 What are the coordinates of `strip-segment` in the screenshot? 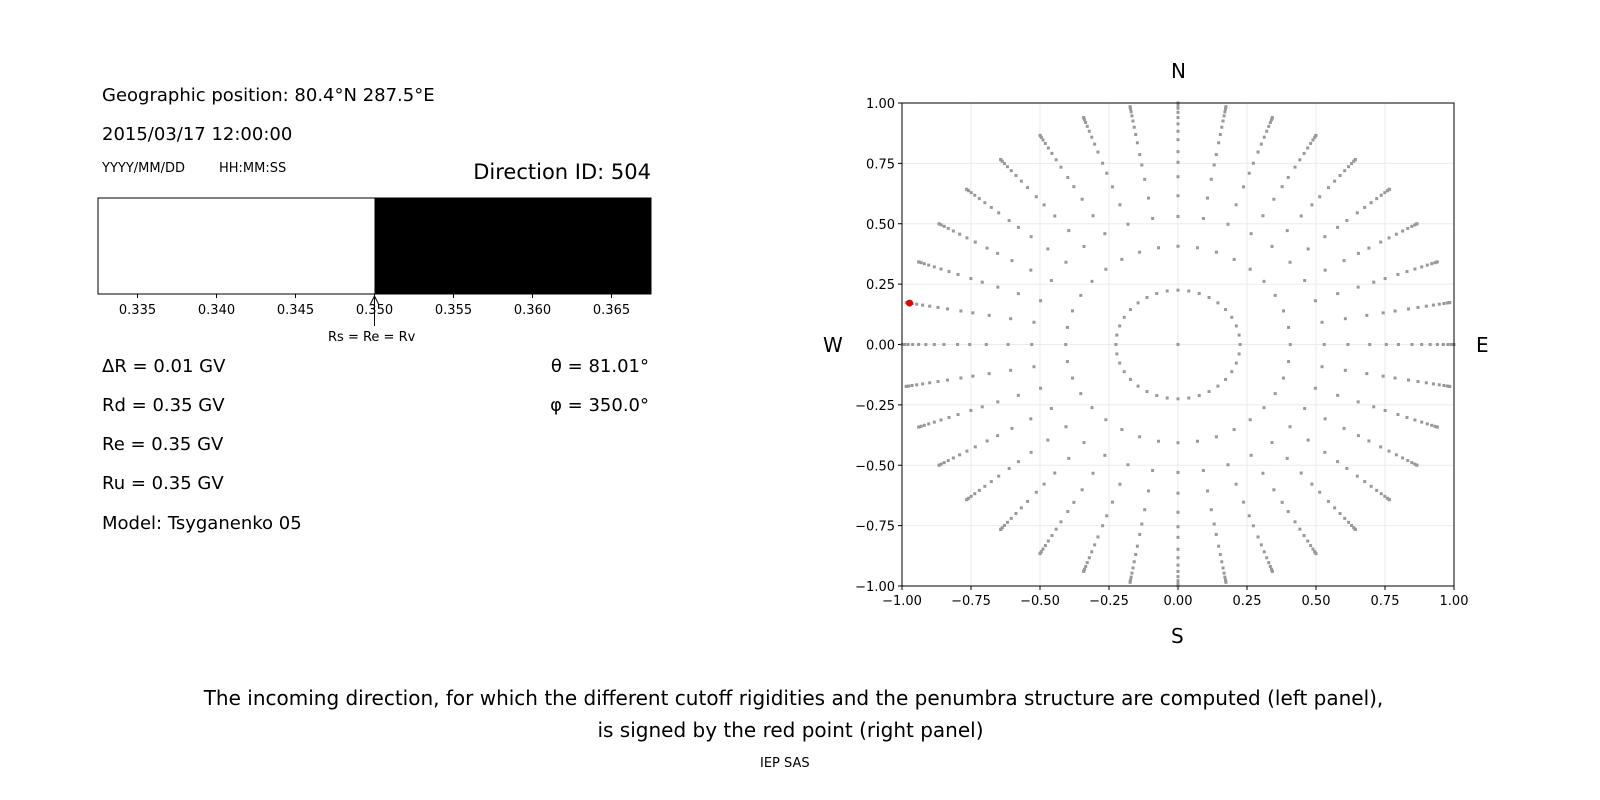 It's located at (512, 246).